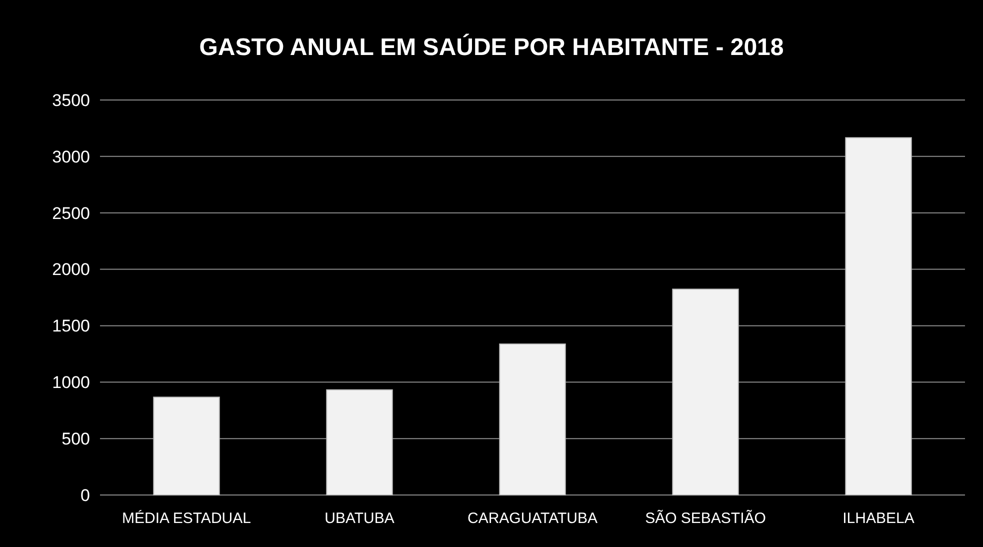  I want to click on y-tick-label: 1000, so click(71, 382).